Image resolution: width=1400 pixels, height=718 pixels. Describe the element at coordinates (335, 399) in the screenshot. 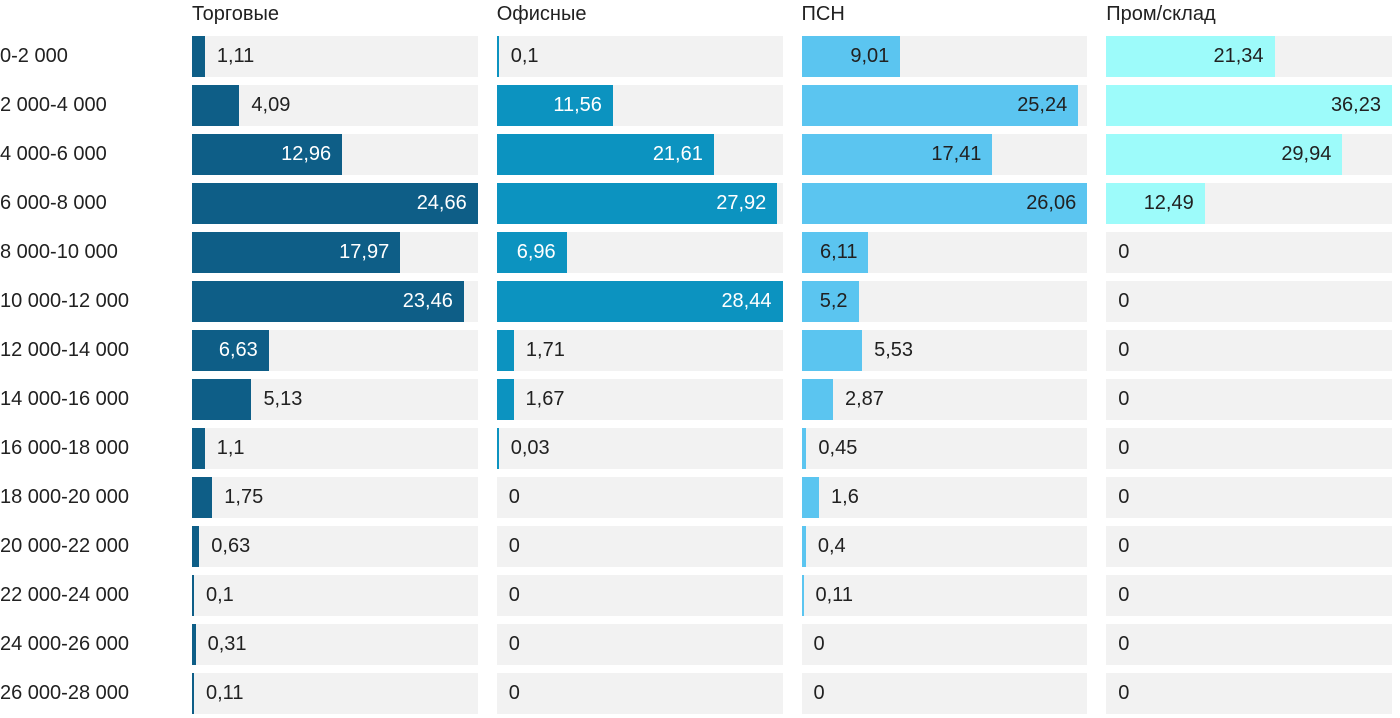

I see `bar-track: 5,13` at that location.